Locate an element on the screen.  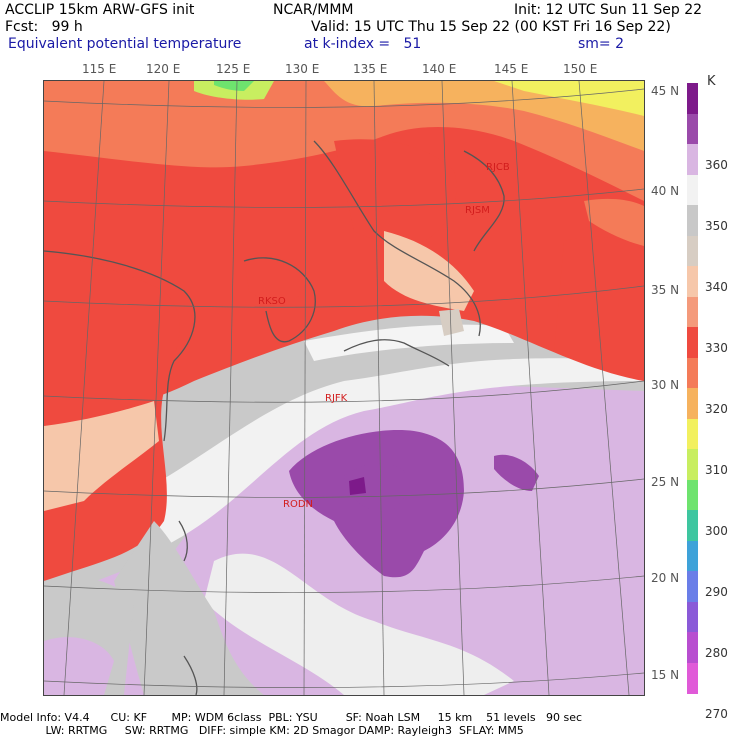
lon-label: 115 E is located at coordinates (99, 69).